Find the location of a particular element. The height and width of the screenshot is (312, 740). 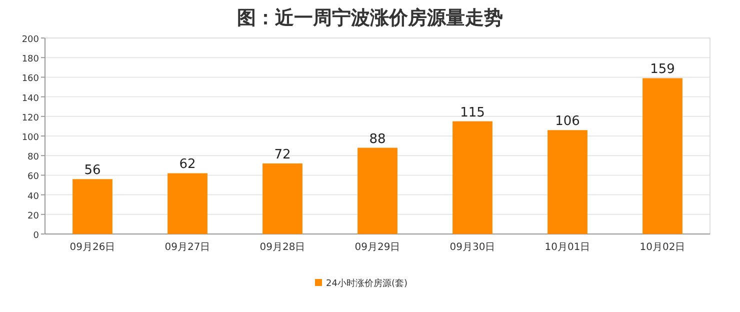

y-tick-label: 180 is located at coordinates (31, 59).